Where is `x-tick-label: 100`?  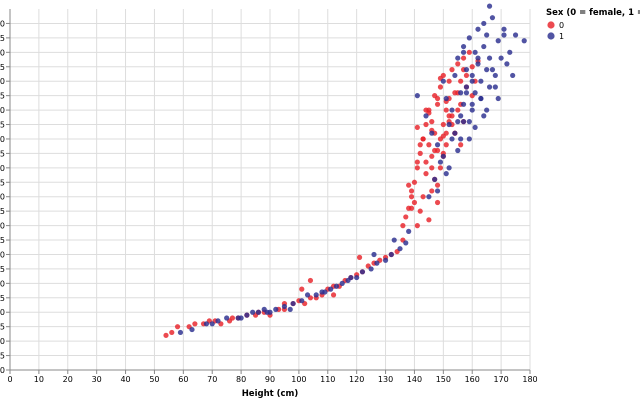 x-tick-label: 100 is located at coordinates (298, 379).